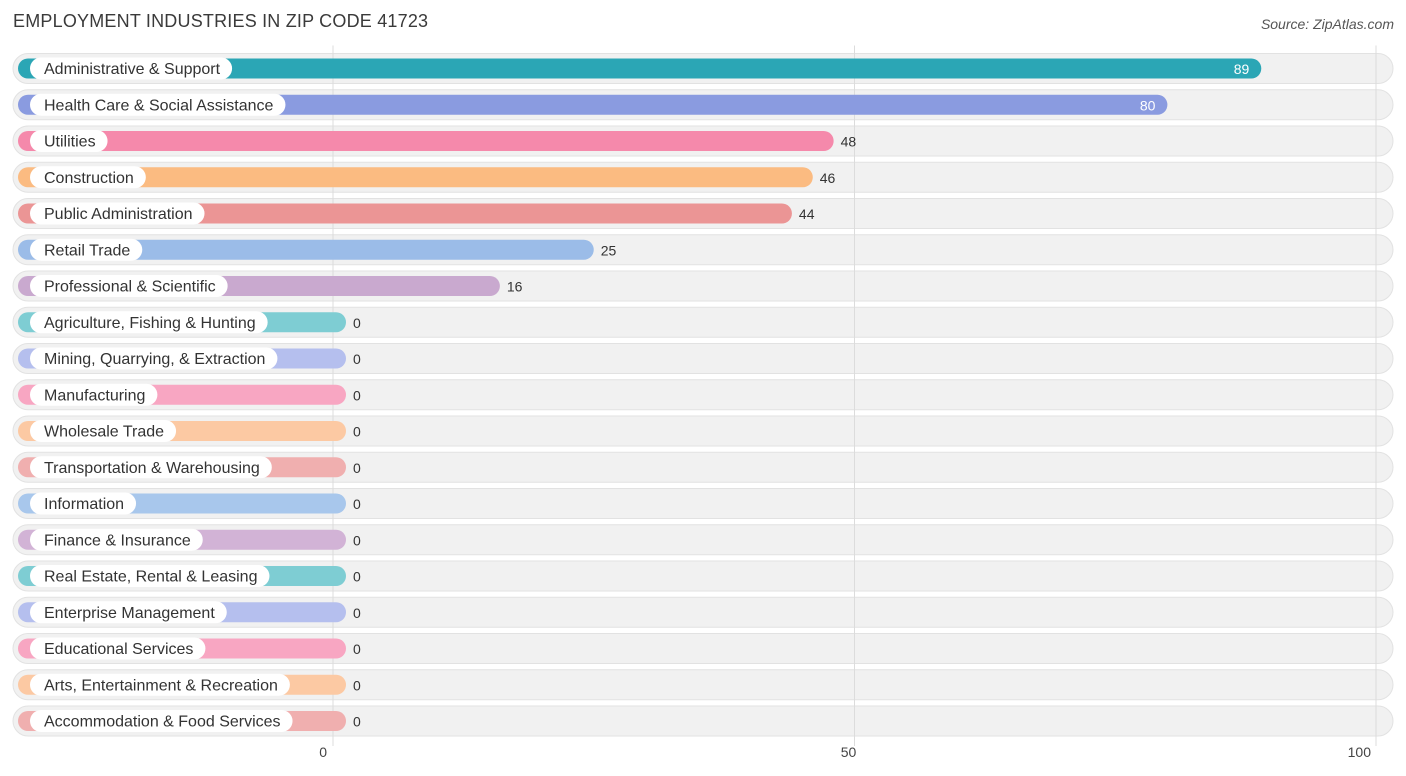 The image size is (1406, 776). What do you see at coordinates (807, 214) in the screenshot?
I see `value-label: 44` at bounding box center [807, 214].